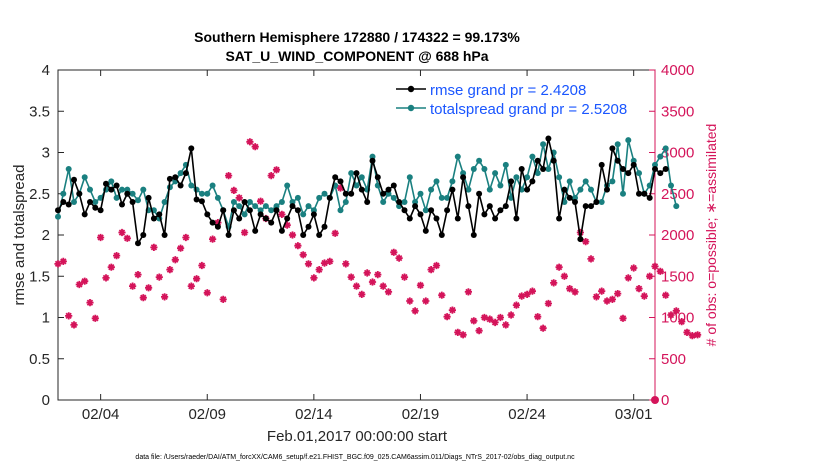 The height and width of the screenshot is (470, 830). I want to click on x-tick-label: 02/09, so click(207, 414).